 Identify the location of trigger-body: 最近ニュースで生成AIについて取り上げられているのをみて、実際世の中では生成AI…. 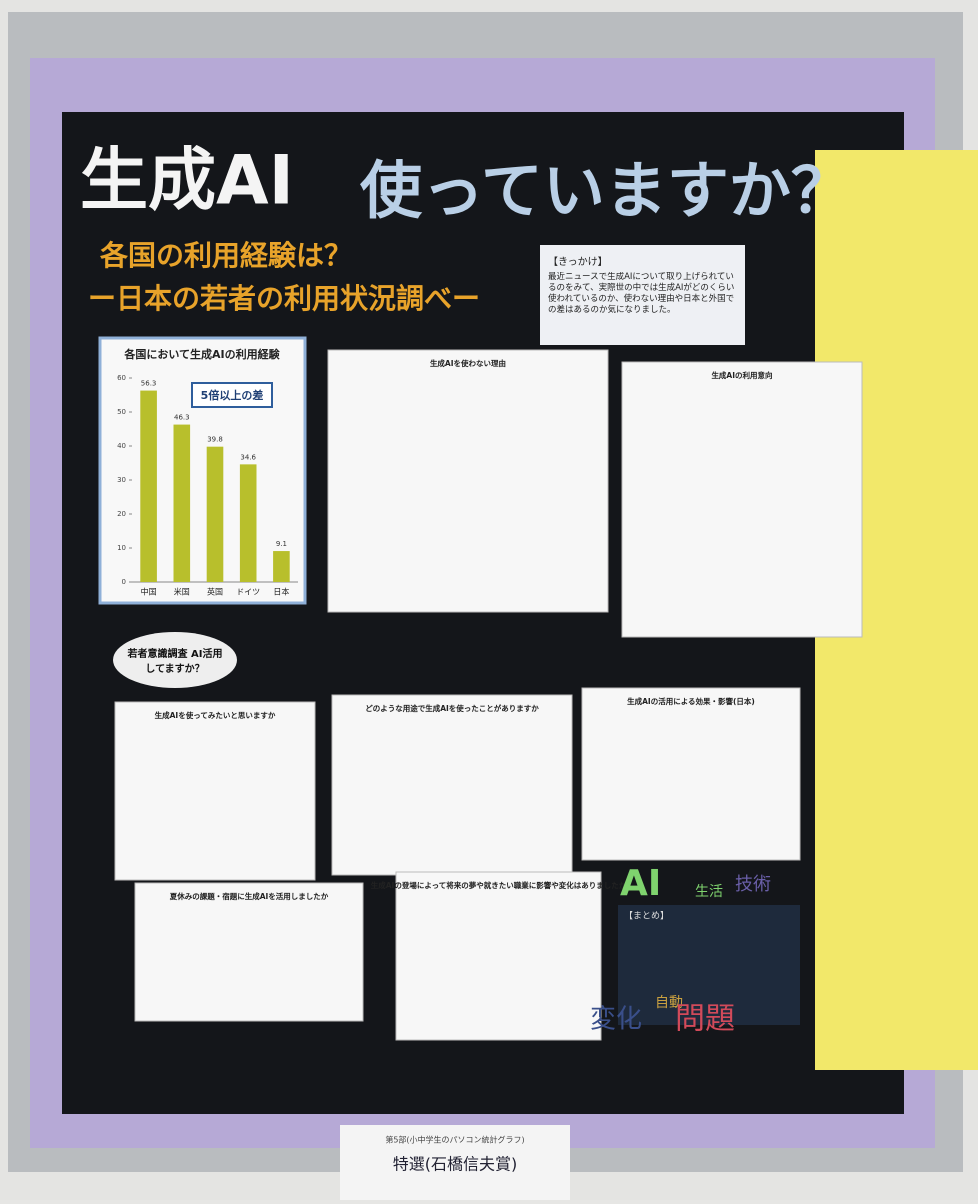
(641, 293).